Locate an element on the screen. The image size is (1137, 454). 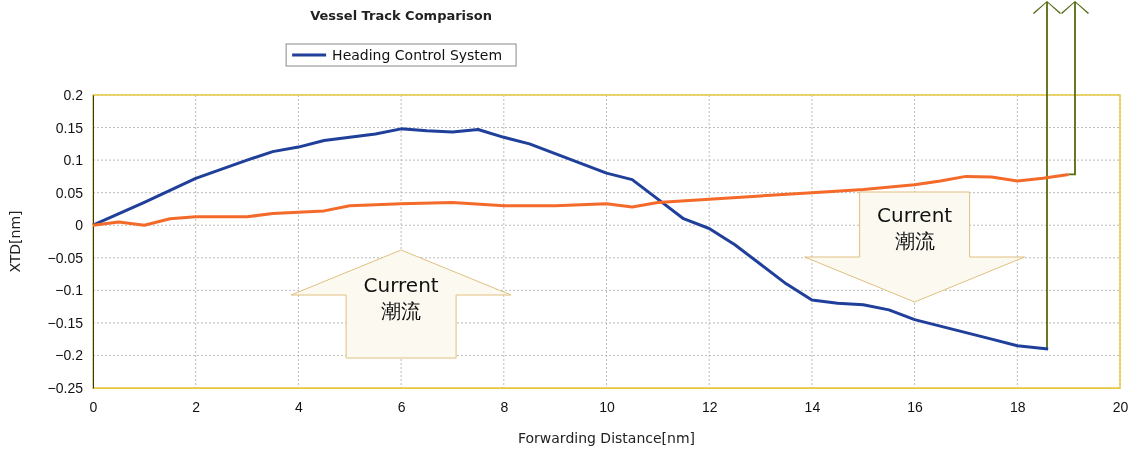
y-tick-label: 0.2 is located at coordinates (73, 94).